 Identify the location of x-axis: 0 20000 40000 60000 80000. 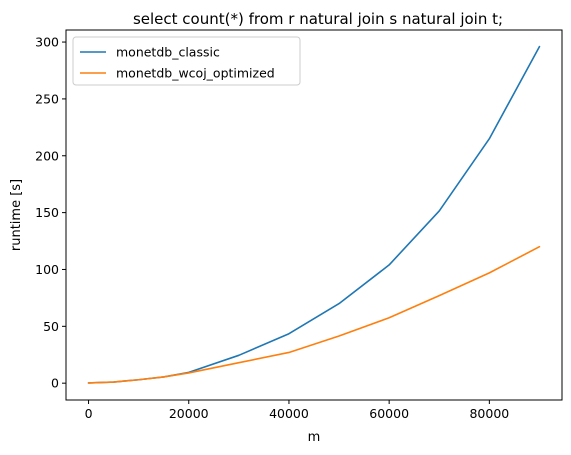
(297, 410).